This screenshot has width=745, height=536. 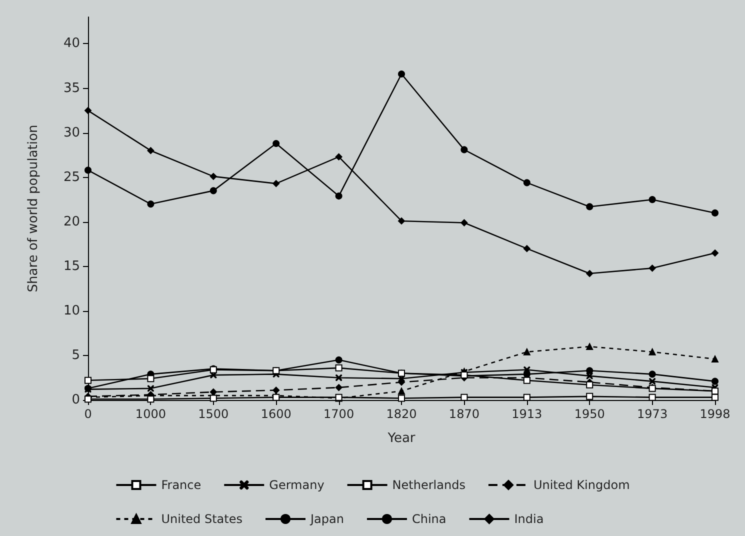 I want to click on y-tick-label: 30, so click(x=71, y=132).